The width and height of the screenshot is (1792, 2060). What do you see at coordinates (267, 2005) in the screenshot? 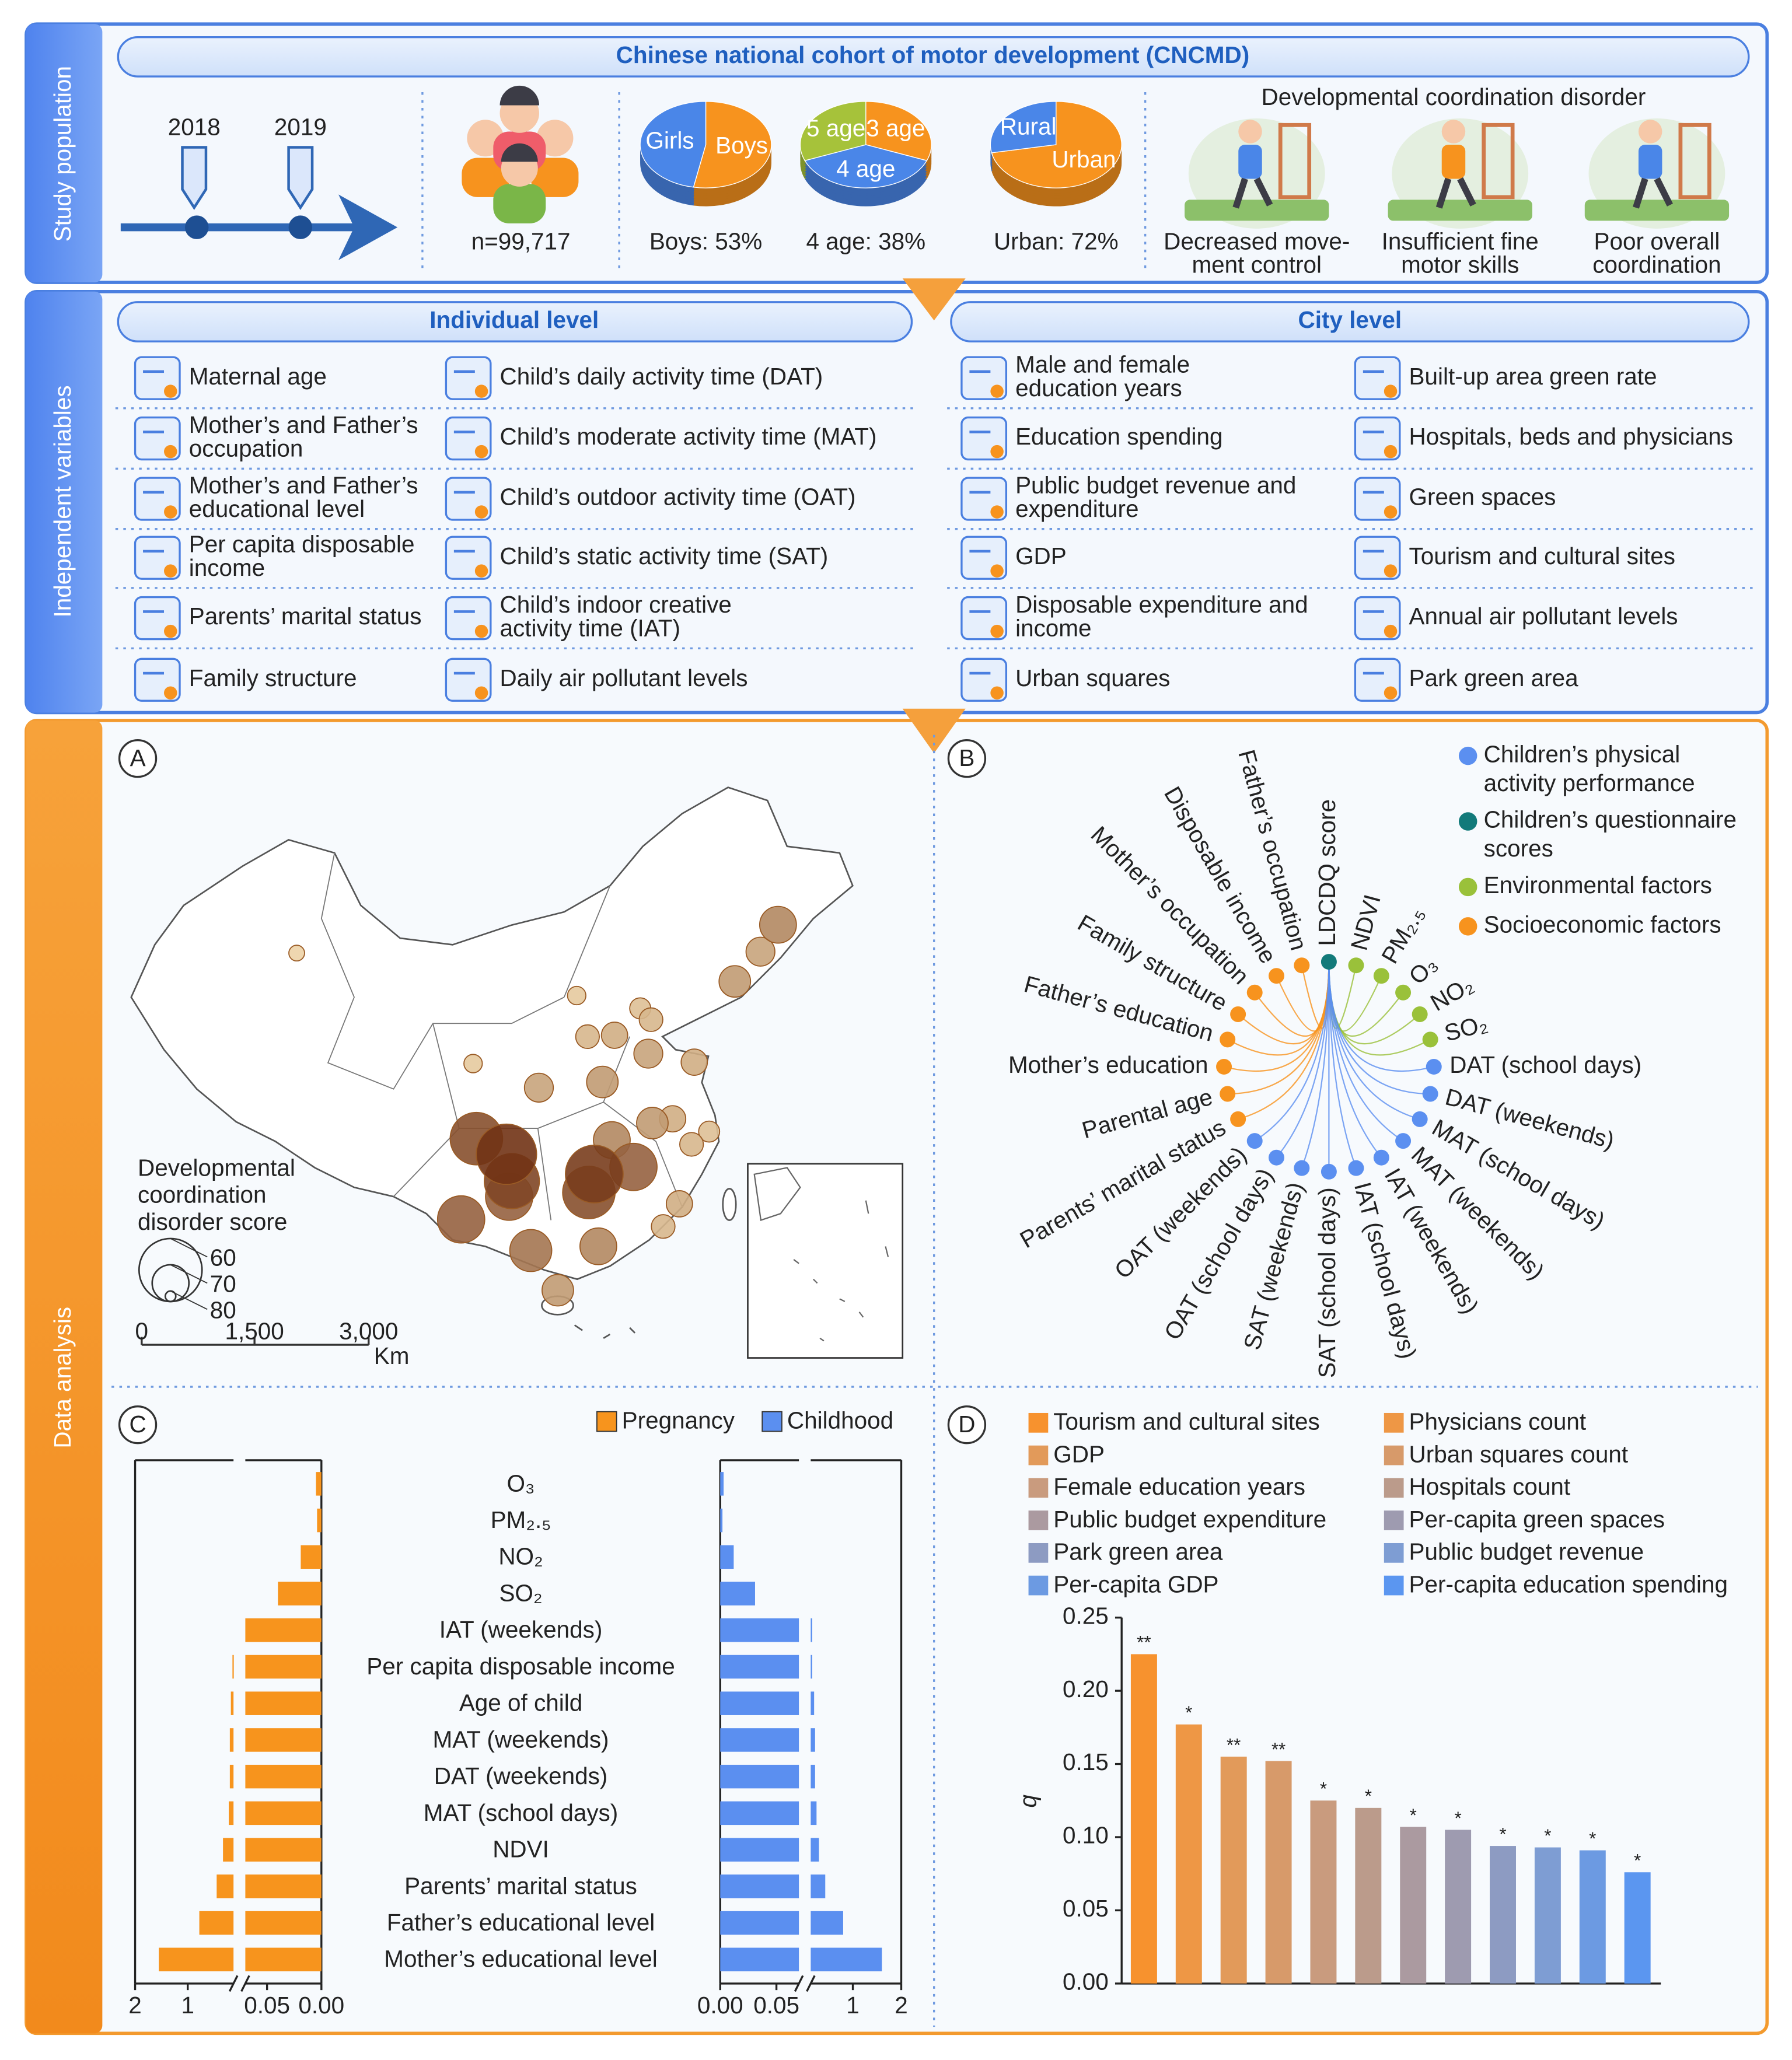
I see `x-tick-label: 0.05` at bounding box center [267, 2005].